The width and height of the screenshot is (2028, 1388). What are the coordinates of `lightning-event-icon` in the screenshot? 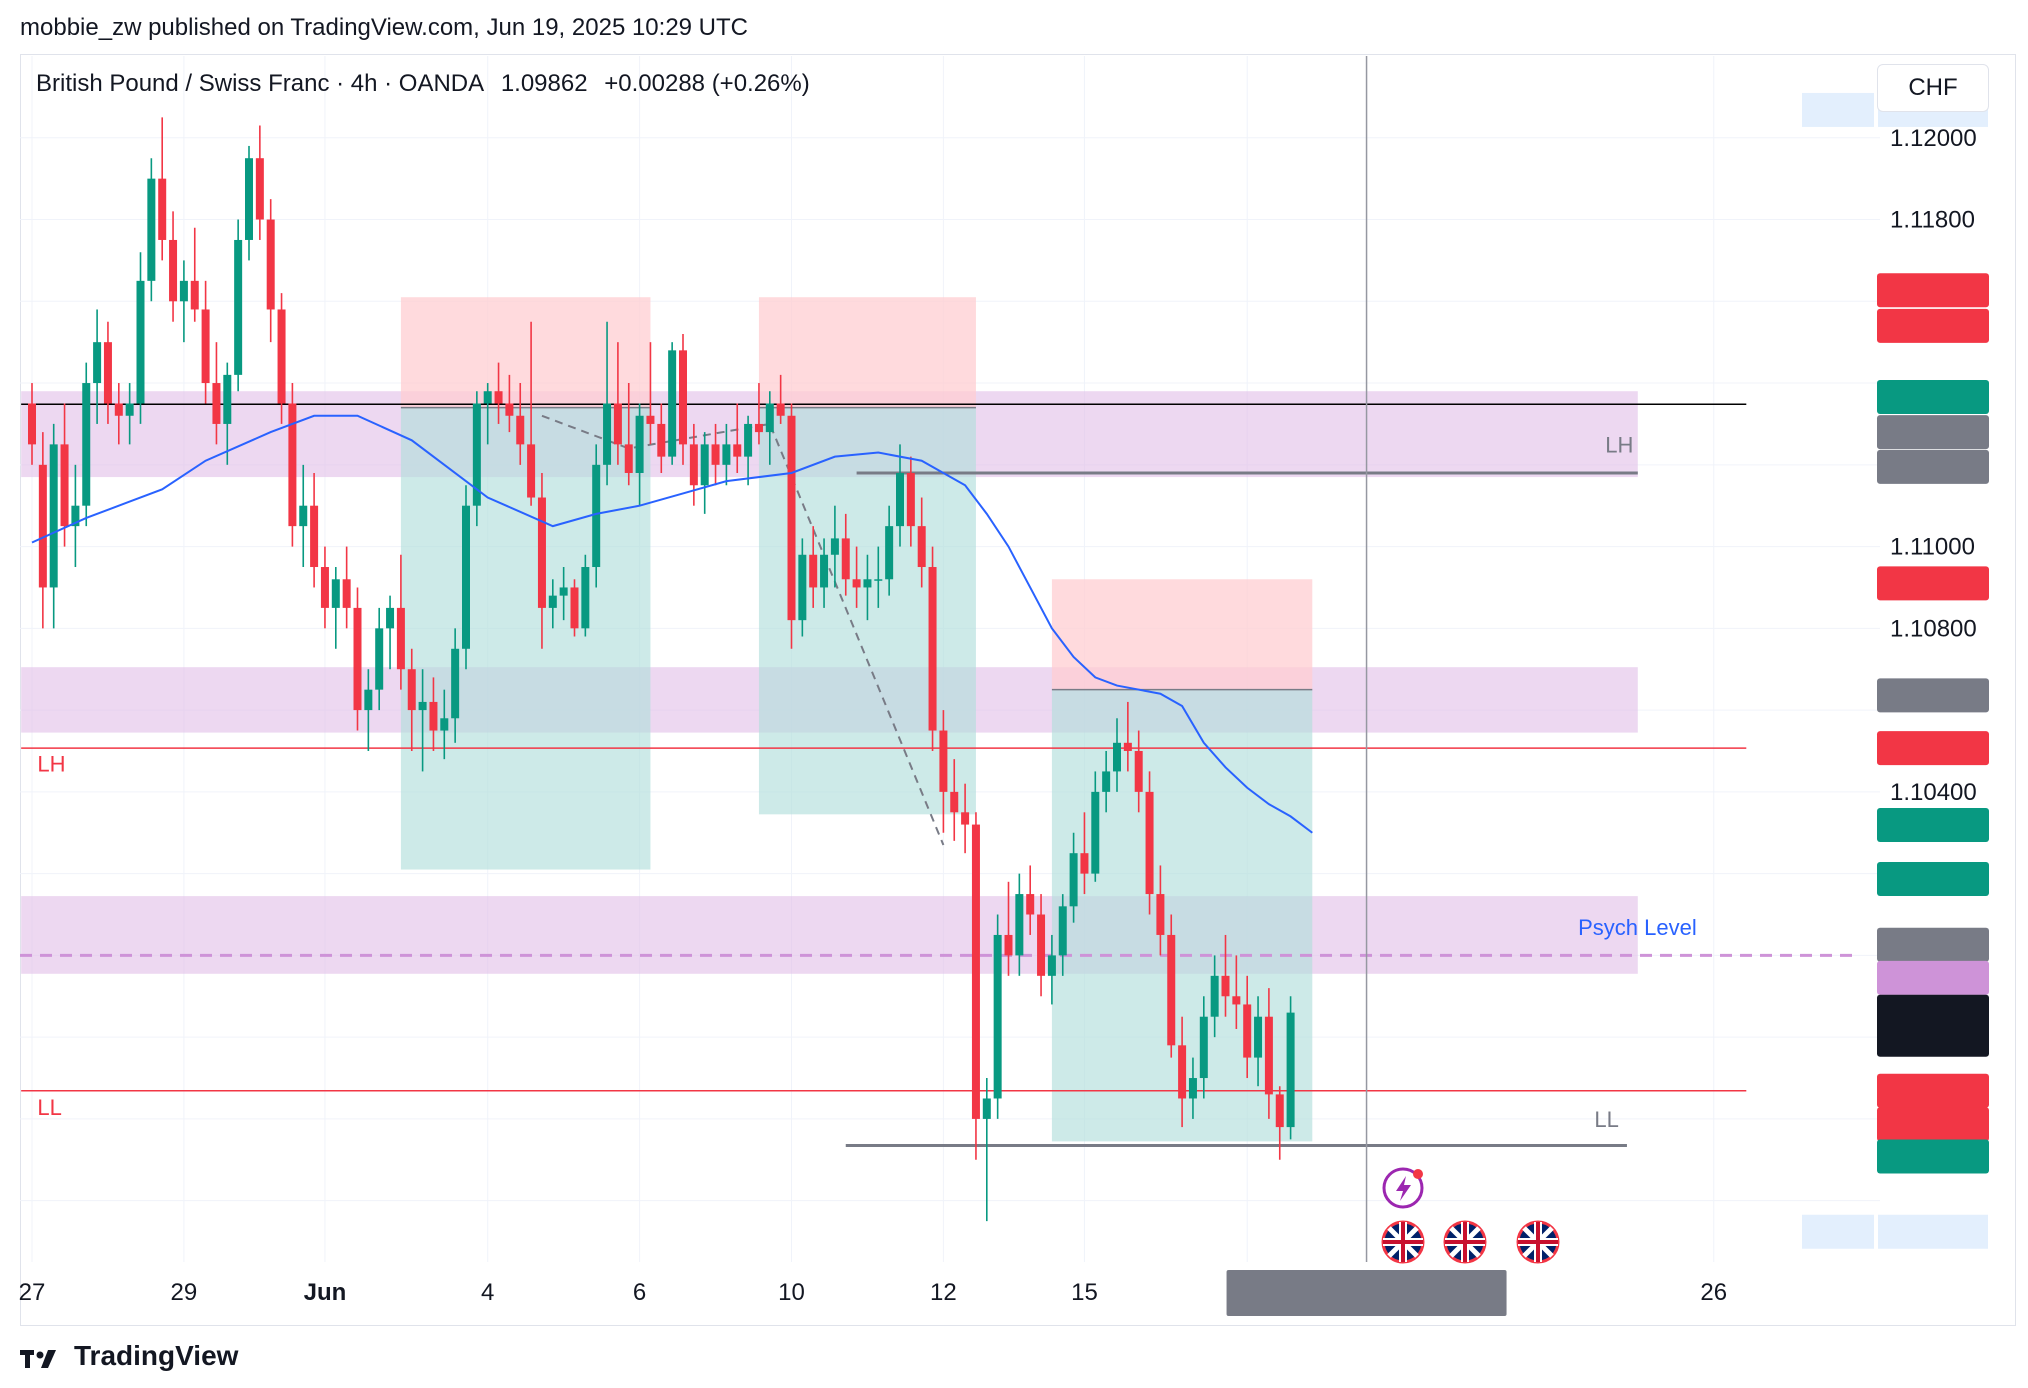 It's located at (1403, 1188).